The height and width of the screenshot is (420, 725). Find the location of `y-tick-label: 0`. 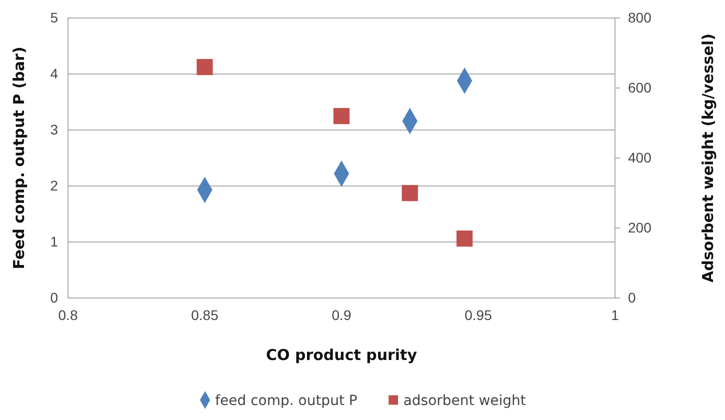

y-tick-label: 0 is located at coordinates (54, 297).